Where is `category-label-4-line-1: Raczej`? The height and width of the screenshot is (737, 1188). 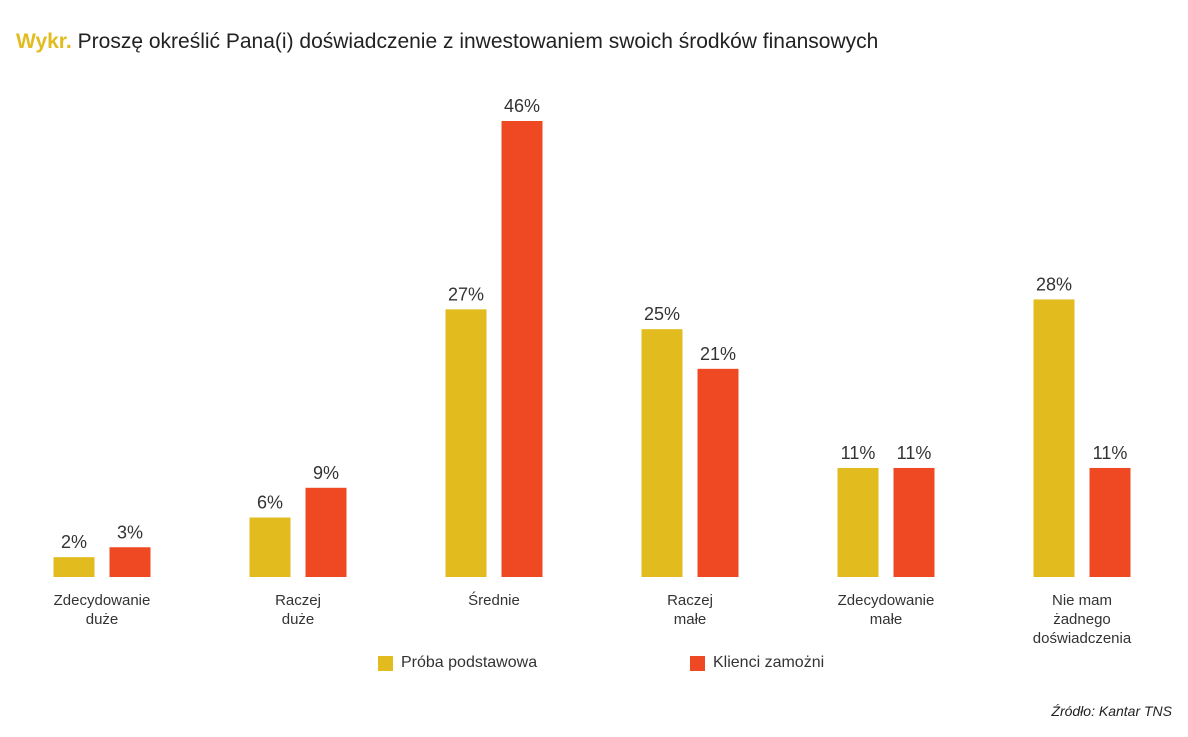
category-label-4-line-1: Raczej is located at coordinates (690, 600).